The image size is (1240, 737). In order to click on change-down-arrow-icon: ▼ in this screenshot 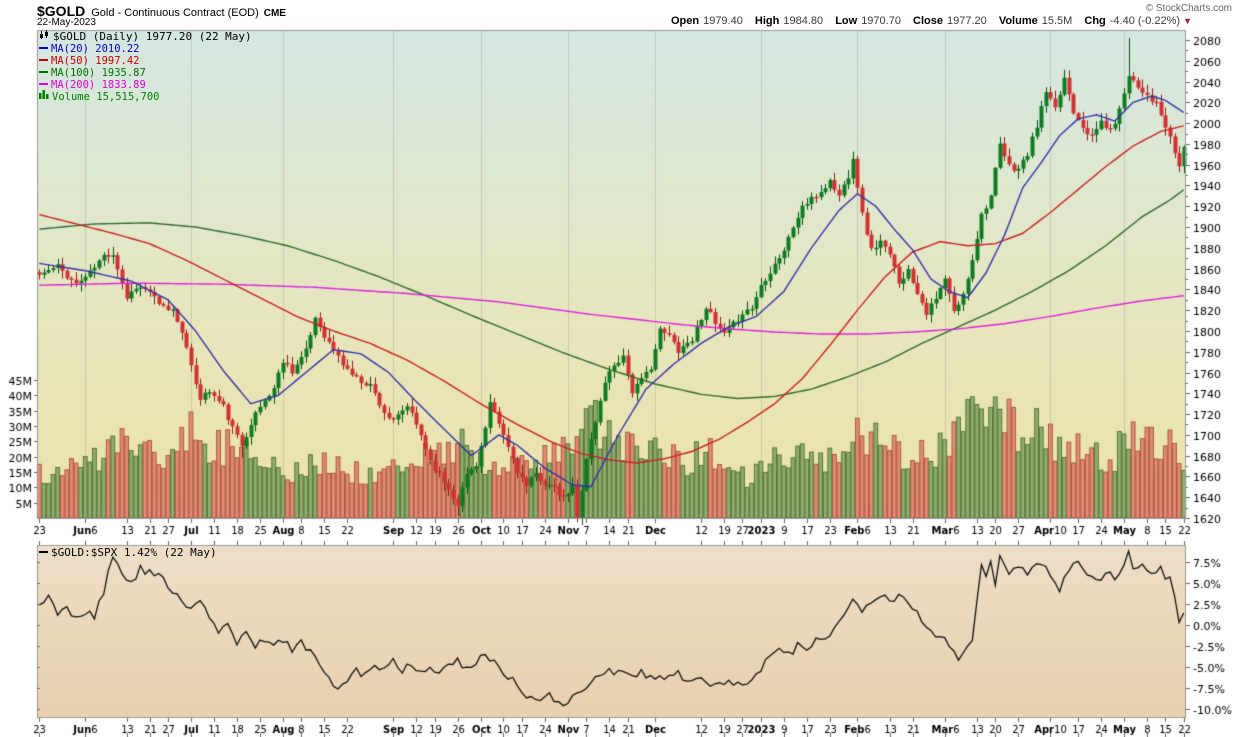, I will do `click(1187, 21)`.